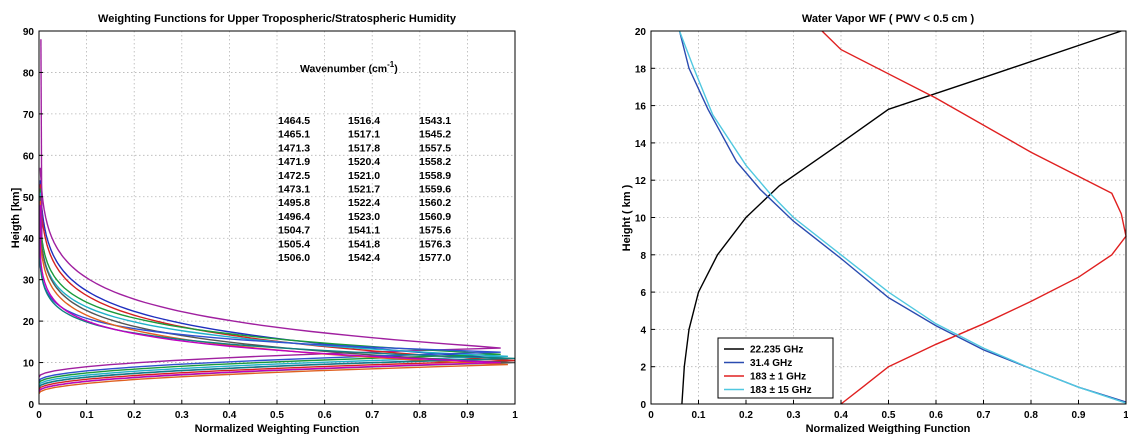 This screenshot has width=1128, height=434. What do you see at coordinates (294, 135) in the screenshot?
I see `wavenumber-value: 1465.1` at bounding box center [294, 135].